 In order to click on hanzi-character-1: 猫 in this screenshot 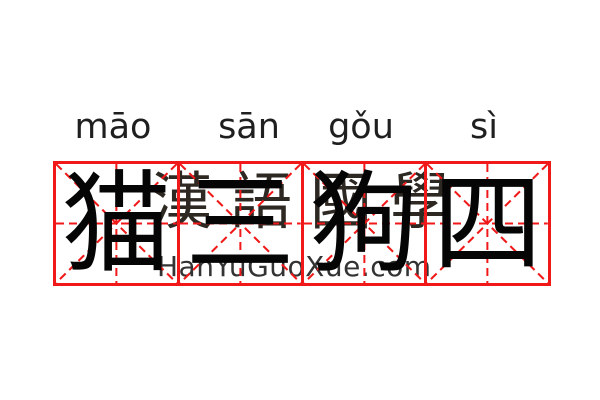, I will do `click(116, 223)`.